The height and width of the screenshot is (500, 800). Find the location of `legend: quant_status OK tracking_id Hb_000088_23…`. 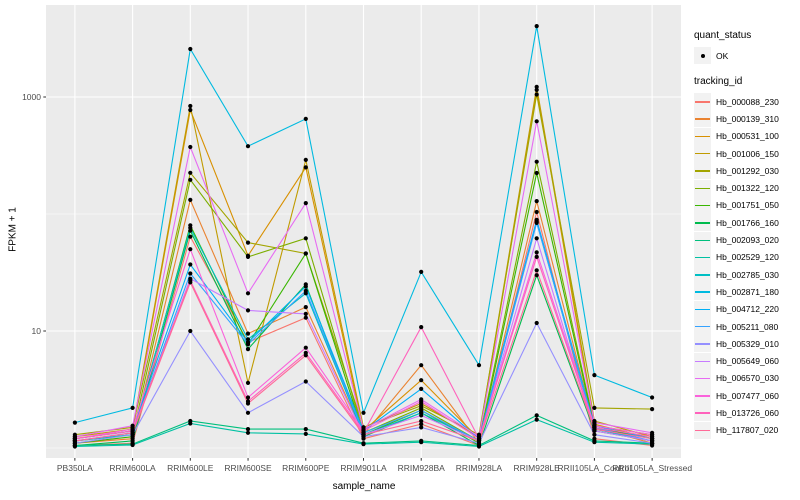

legend: quant_status OK tracking_id Hb_000088_23… is located at coordinates (746, 234).